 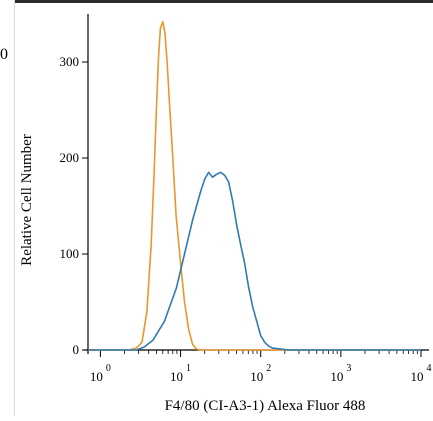 What do you see at coordinates (268, 368) in the screenshot?
I see `x-tick-exponent: 2` at bounding box center [268, 368].